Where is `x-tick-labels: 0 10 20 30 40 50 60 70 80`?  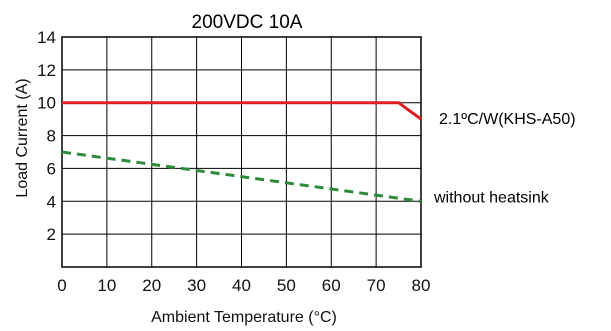 x-tick-labels: 0 10 20 30 40 50 60 70 80 is located at coordinates (243, 285).